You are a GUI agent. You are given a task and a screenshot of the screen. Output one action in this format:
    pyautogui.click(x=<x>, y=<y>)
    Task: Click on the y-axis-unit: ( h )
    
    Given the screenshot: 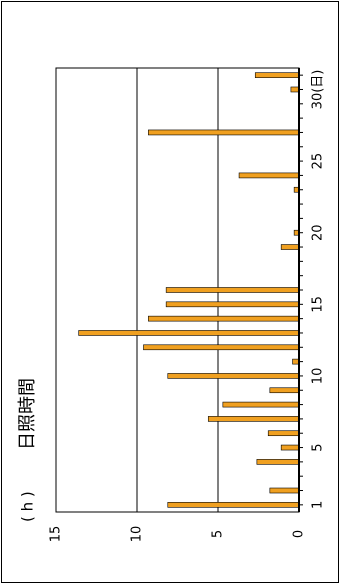 What is the action you would take?
    pyautogui.click(x=28, y=506)
    